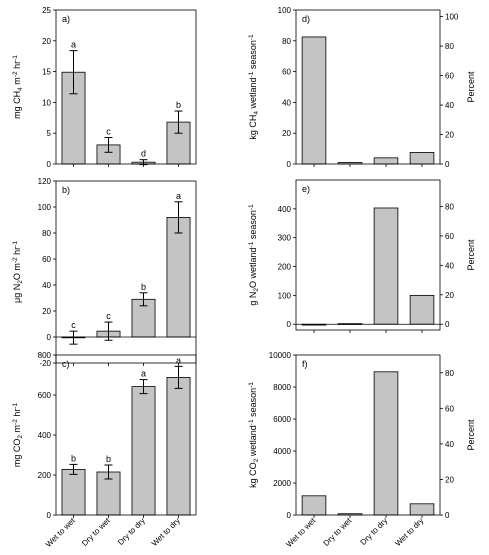 The height and width of the screenshot is (555, 489). I want to click on panel-label: e), so click(306, 189).